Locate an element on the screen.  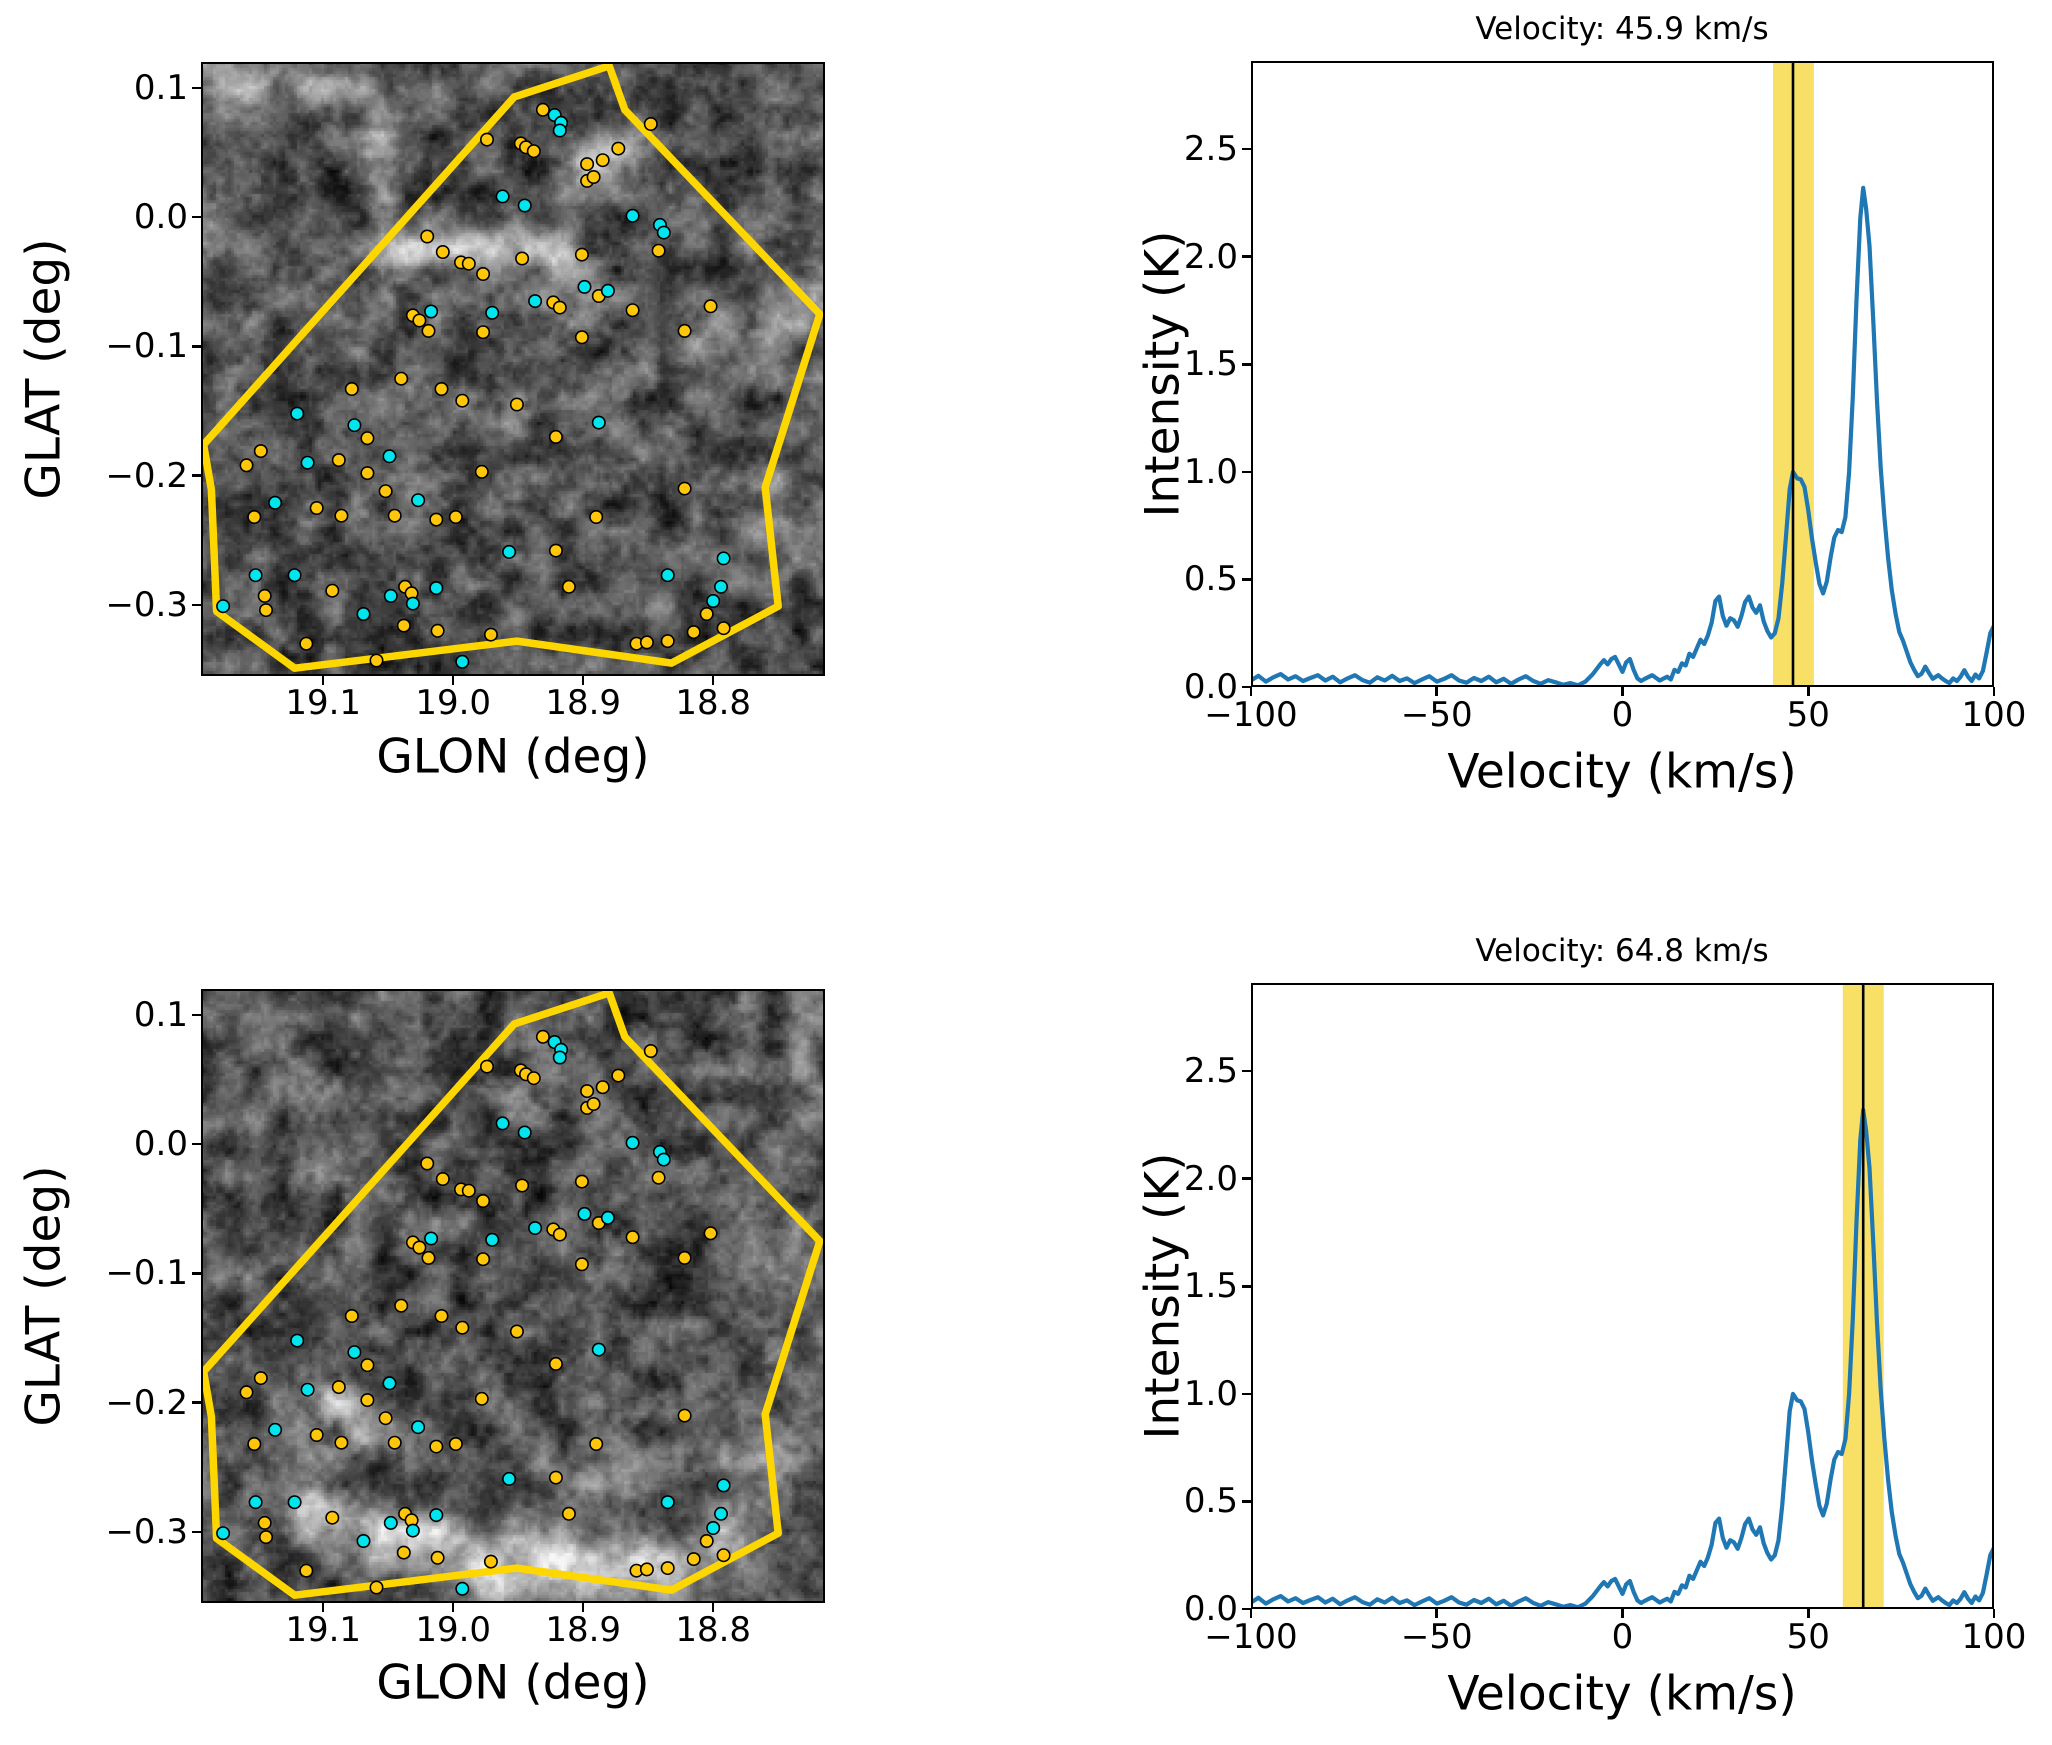
x-tick-label: 0 is located at coordinates (1622, 715).